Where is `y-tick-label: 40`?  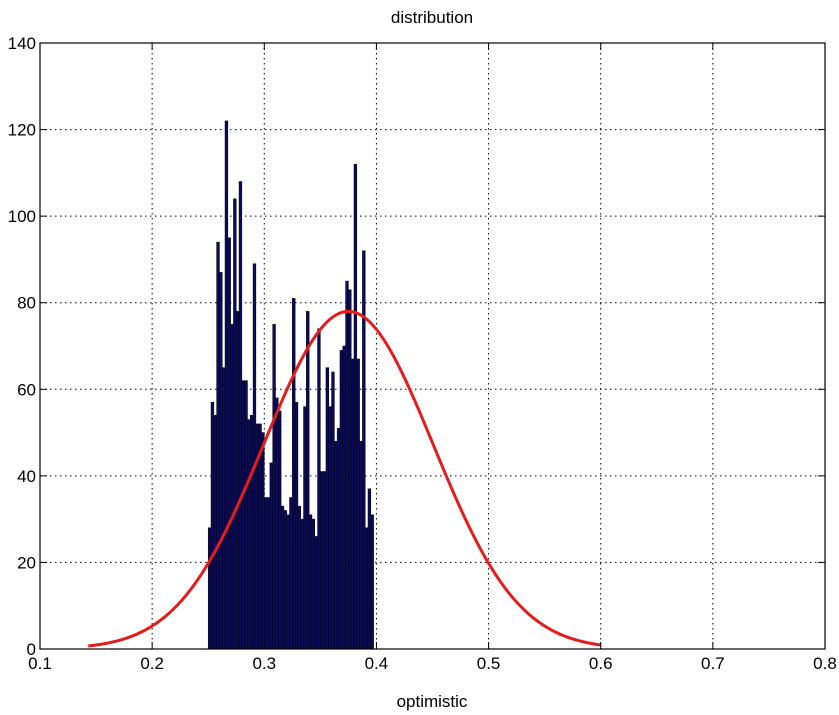
y-tick-label: 40 is located at coordinates (26, 476).